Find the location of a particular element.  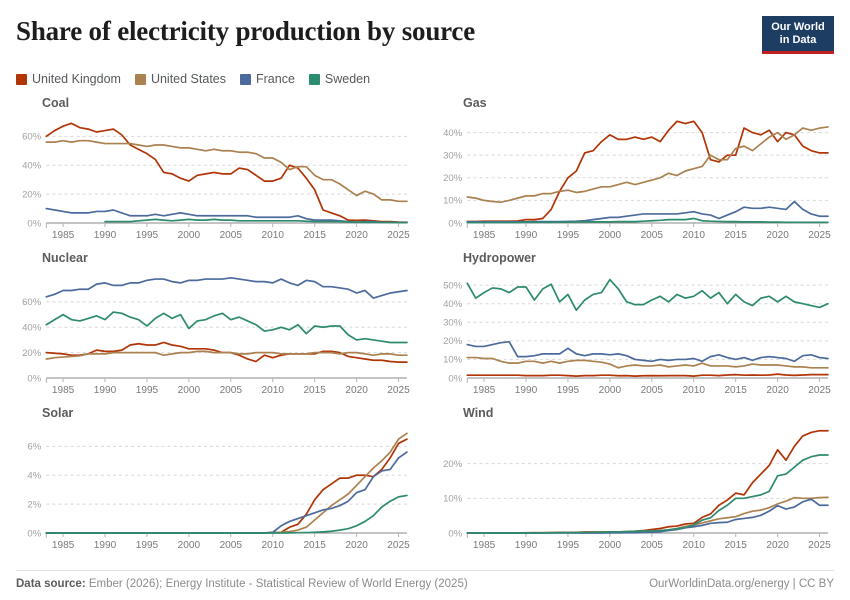

legend-item-france: France is located at coordinates (267, 79).